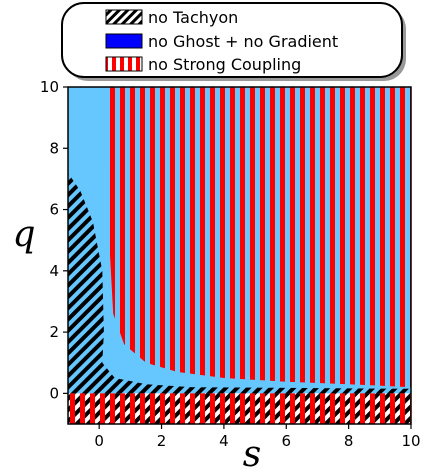 The image size is (428, 474). I want to click on legend-swatch-tachyon, so click(124, 17).